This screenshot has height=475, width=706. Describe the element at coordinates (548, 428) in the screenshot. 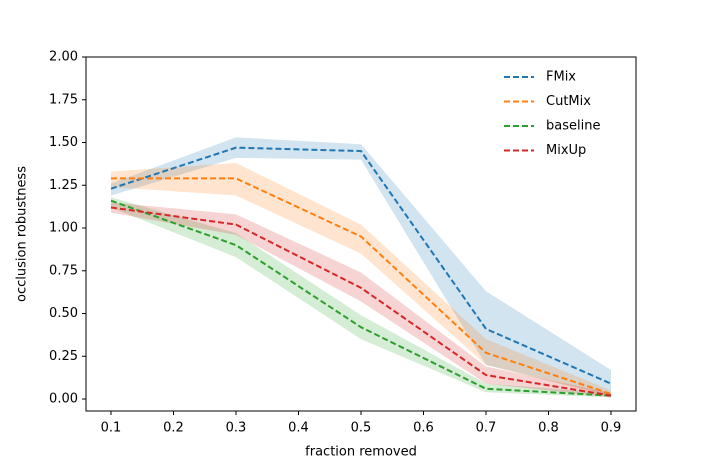

I see `x-tick-label: 0.8` at that location.